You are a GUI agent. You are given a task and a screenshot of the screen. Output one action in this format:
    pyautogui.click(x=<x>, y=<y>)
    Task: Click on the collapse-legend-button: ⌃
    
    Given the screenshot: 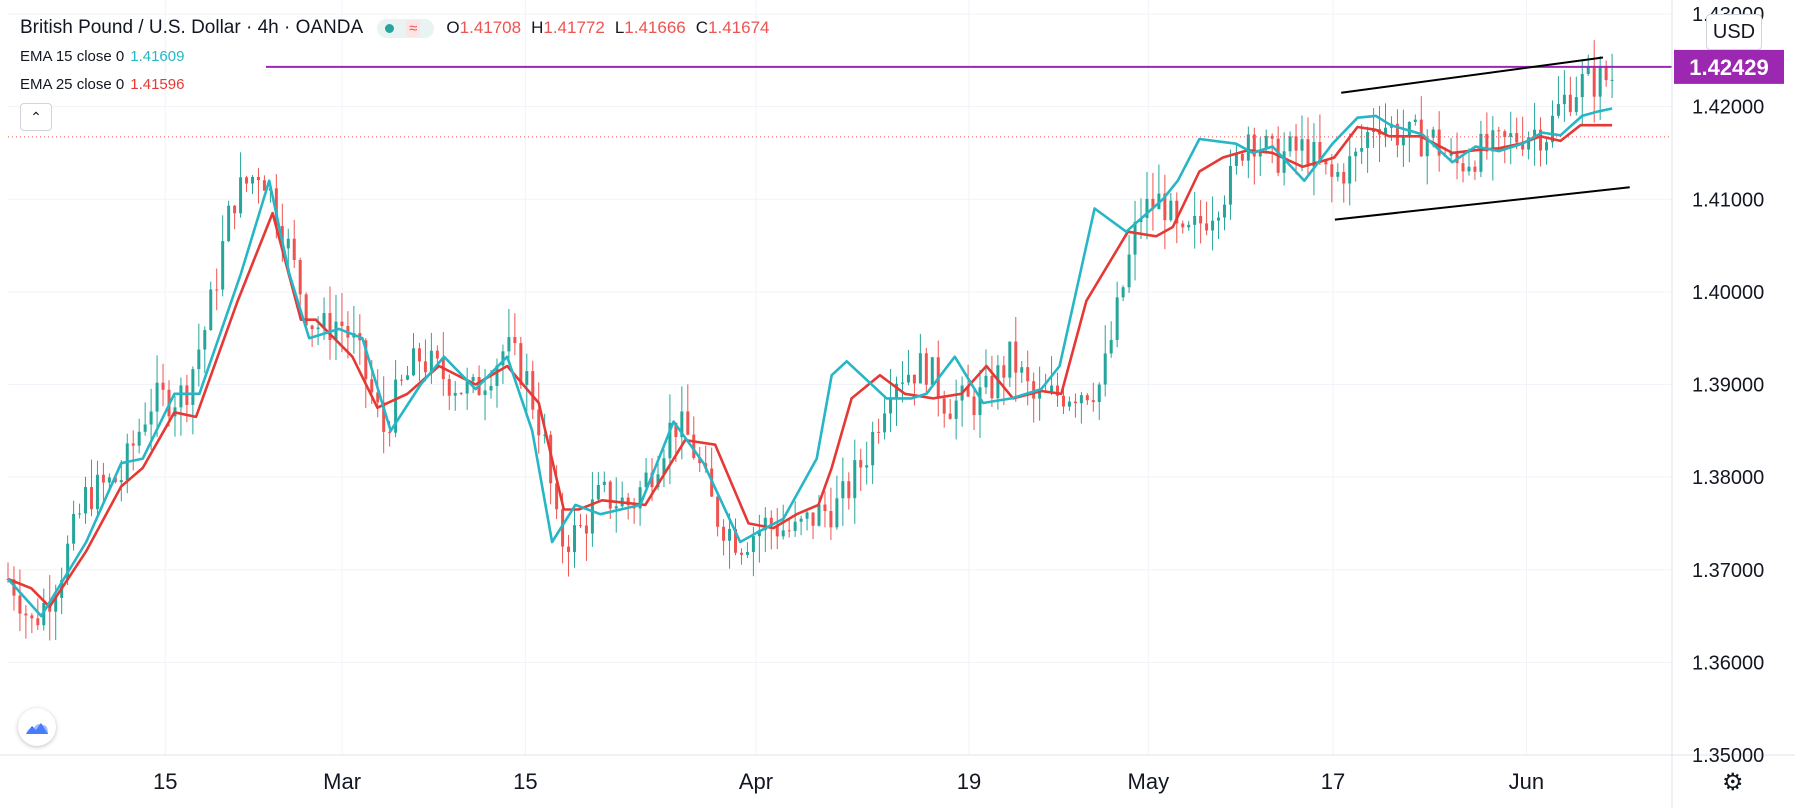 What is the action you would take?
    pyautogui.click(x=36, y=117)
    